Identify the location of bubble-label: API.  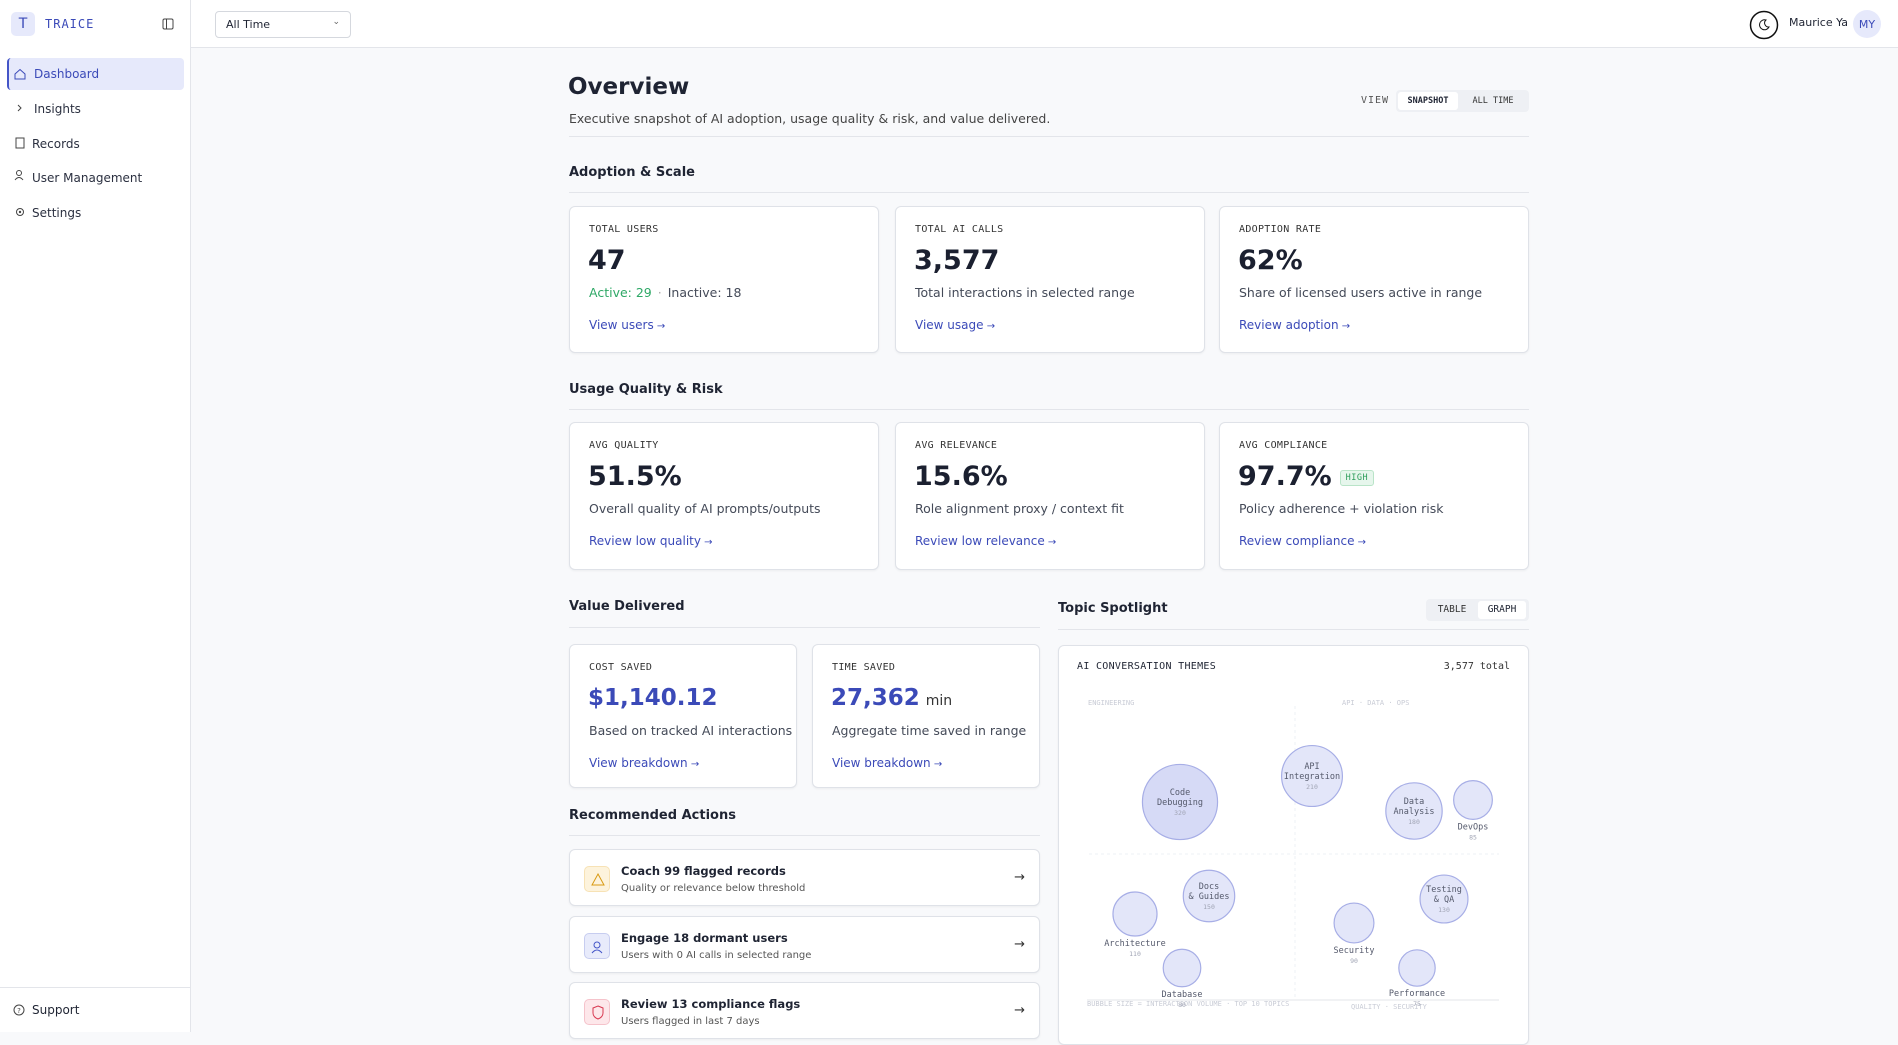
(1311, 767).